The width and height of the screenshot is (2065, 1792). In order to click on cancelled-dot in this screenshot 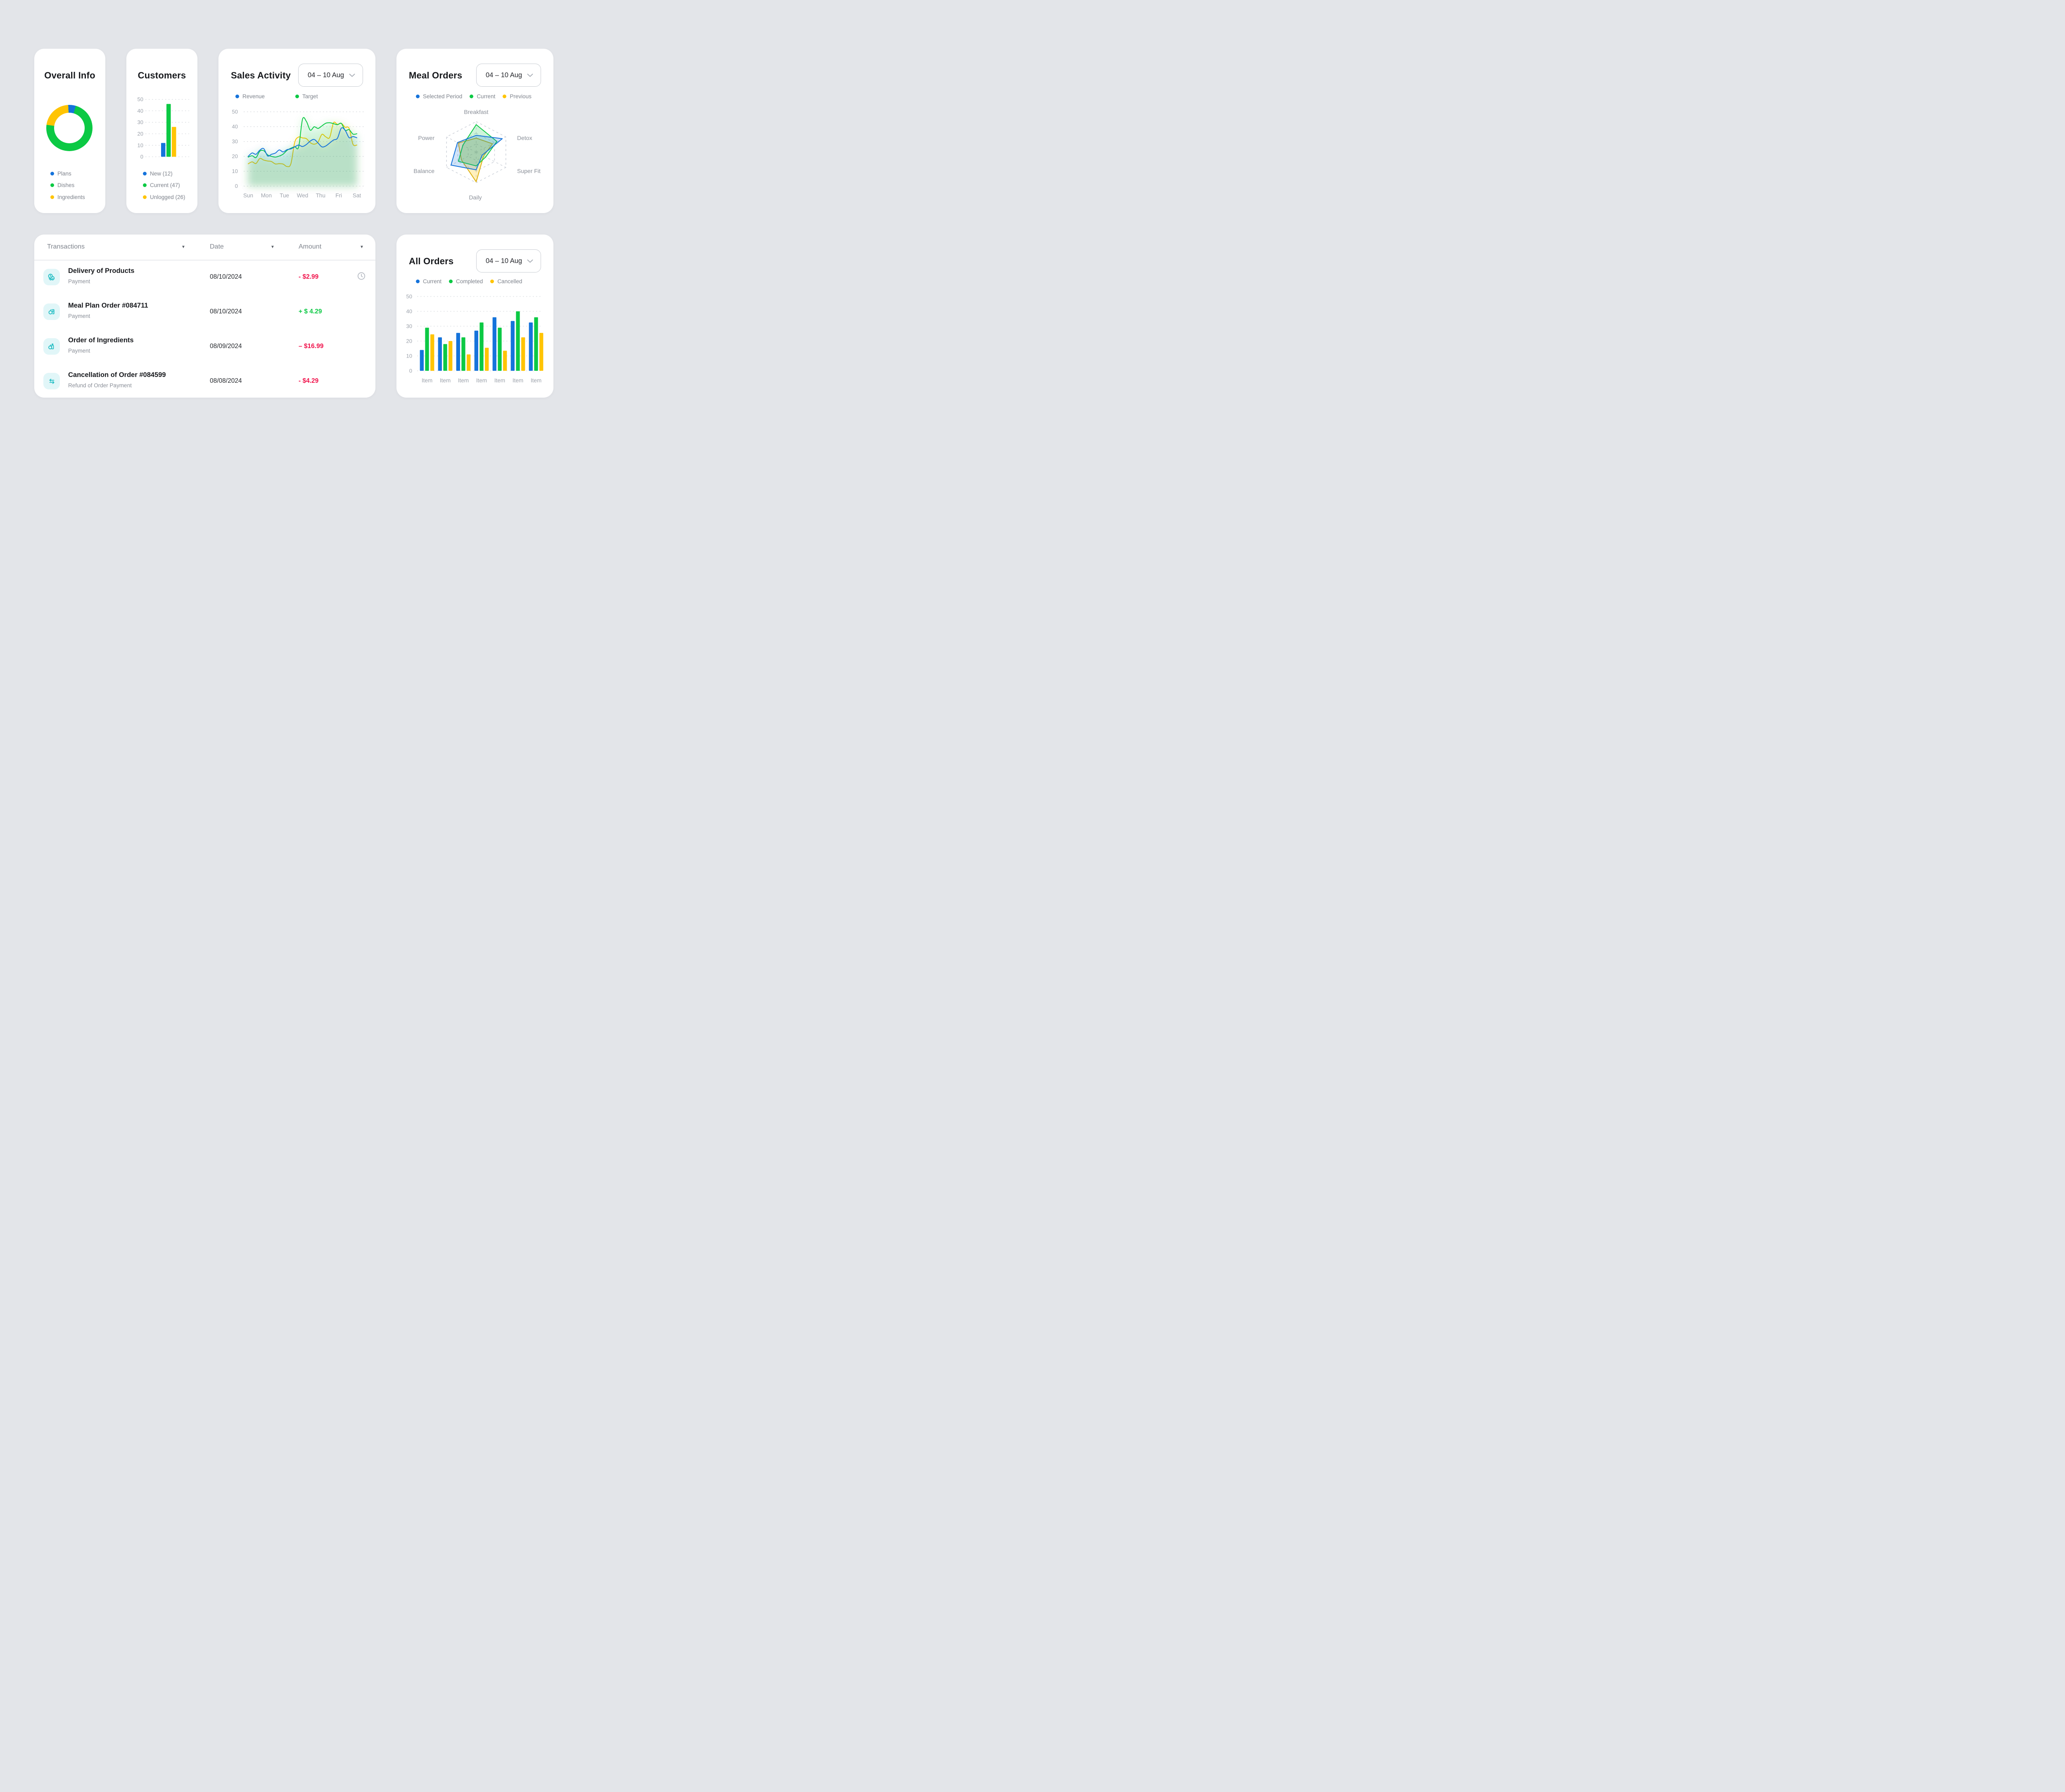, I will do `click(492, 281)`.